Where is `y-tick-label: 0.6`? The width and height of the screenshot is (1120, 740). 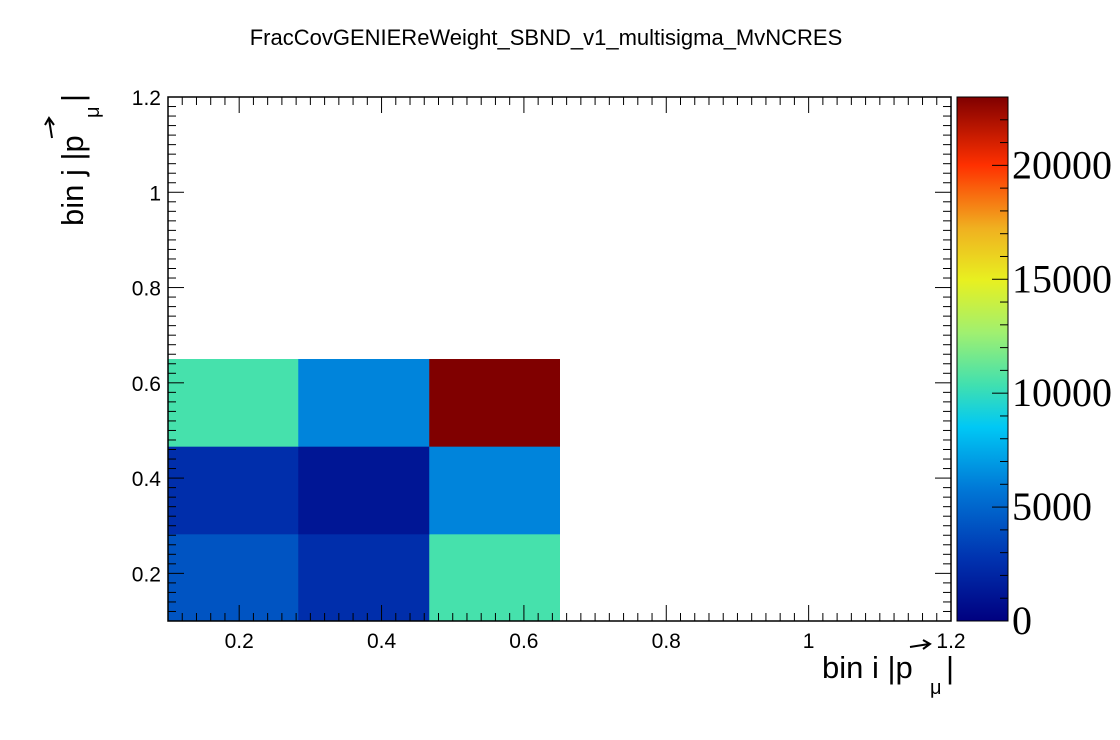 y-tick-label: 0.6 is located at coordinates (146, 384).